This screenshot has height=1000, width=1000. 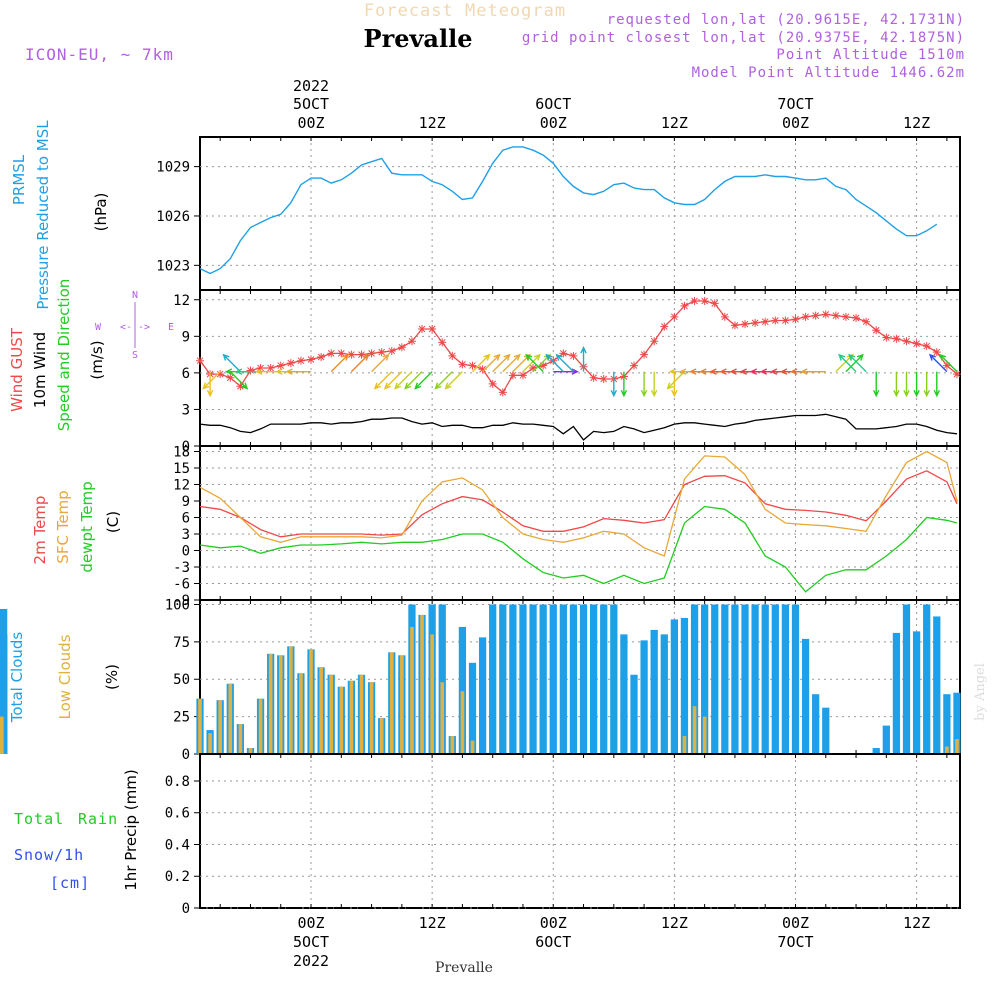 What do you see at coordinates (795, 123) in the screenshot?
I see `top-tick-label: 00Z` at bounding box center [795, 123].